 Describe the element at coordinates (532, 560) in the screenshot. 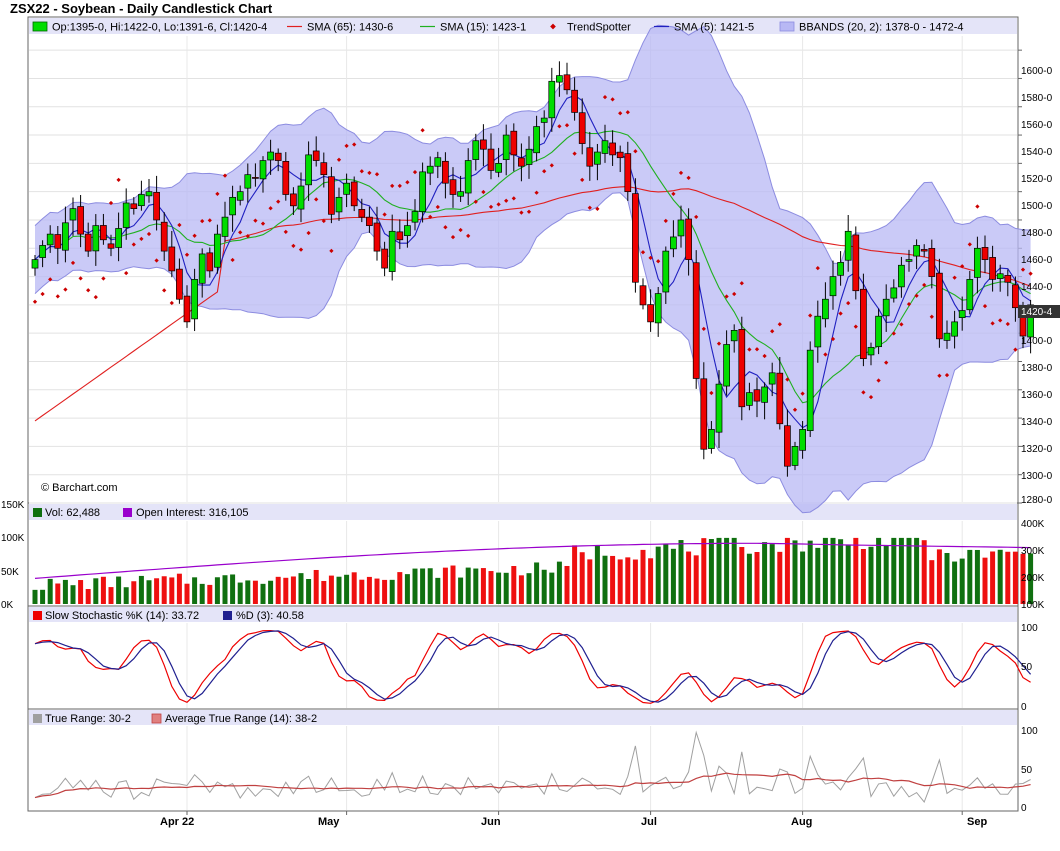

I see `open-interest-line` at that location.